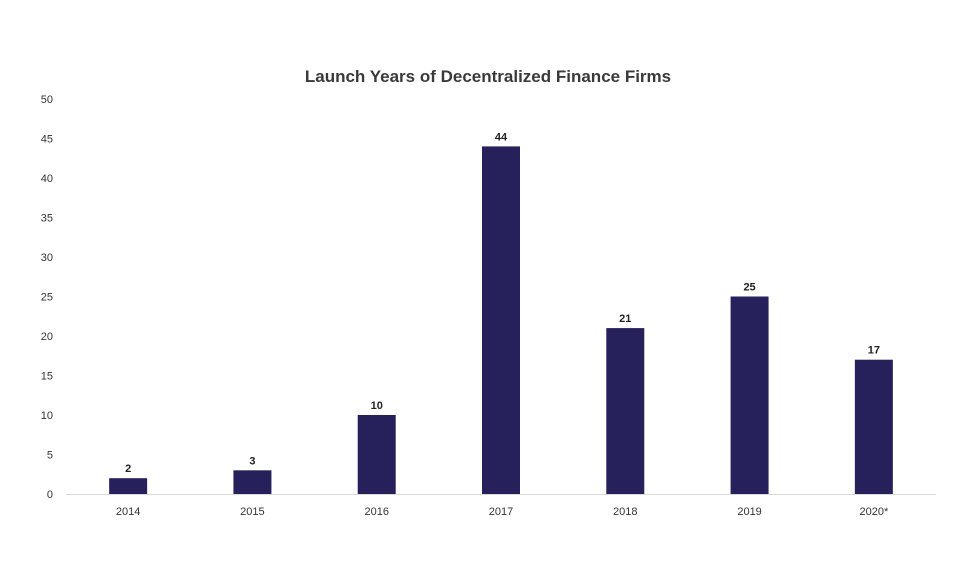 This screenshot has width=961, height=565. What do you see at coordinates (47, 337) in the screenshot?
I see `y-tick-label: 20` at bounding box center [47, 337].